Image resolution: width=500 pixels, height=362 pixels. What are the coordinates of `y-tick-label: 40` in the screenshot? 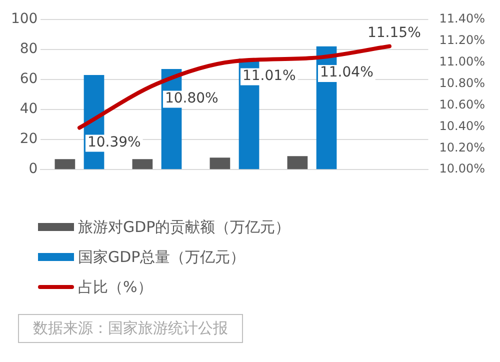 It's located at (29, 109).